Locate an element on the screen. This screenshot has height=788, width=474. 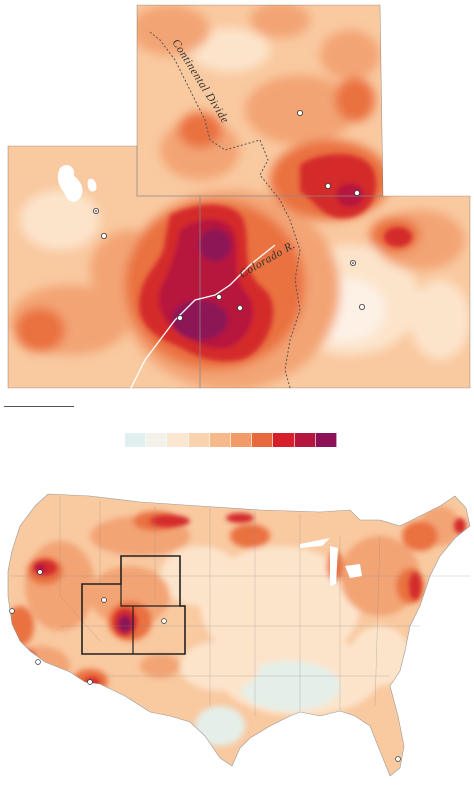
divider-line is located at coordinates (39, 406).